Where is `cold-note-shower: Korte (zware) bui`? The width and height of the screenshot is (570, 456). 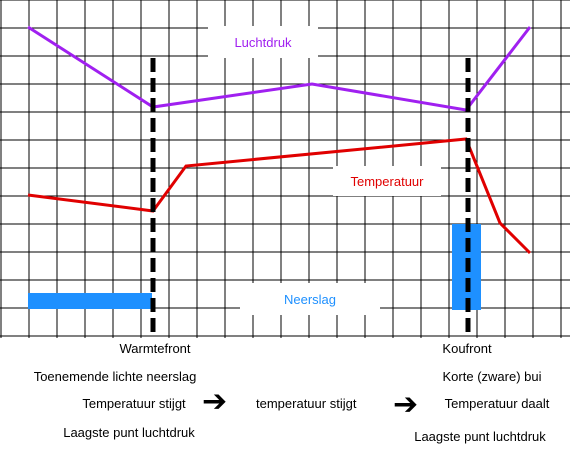
cold-note-shower: Korte (zware) bui is located at coordinates (492, 376).